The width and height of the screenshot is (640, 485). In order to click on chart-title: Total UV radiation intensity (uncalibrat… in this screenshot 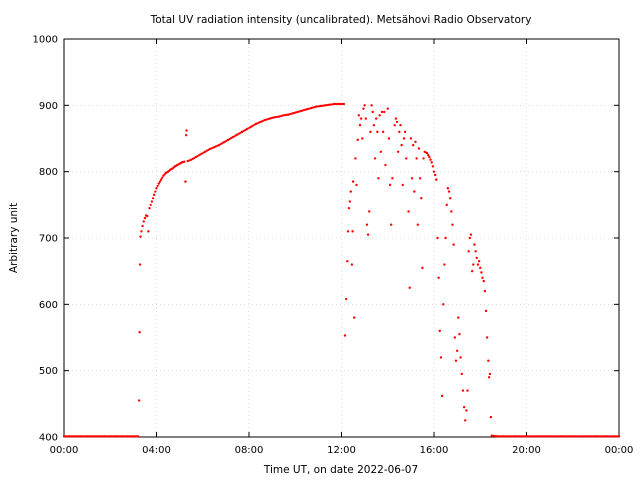, I will do `click(341, 20)`.